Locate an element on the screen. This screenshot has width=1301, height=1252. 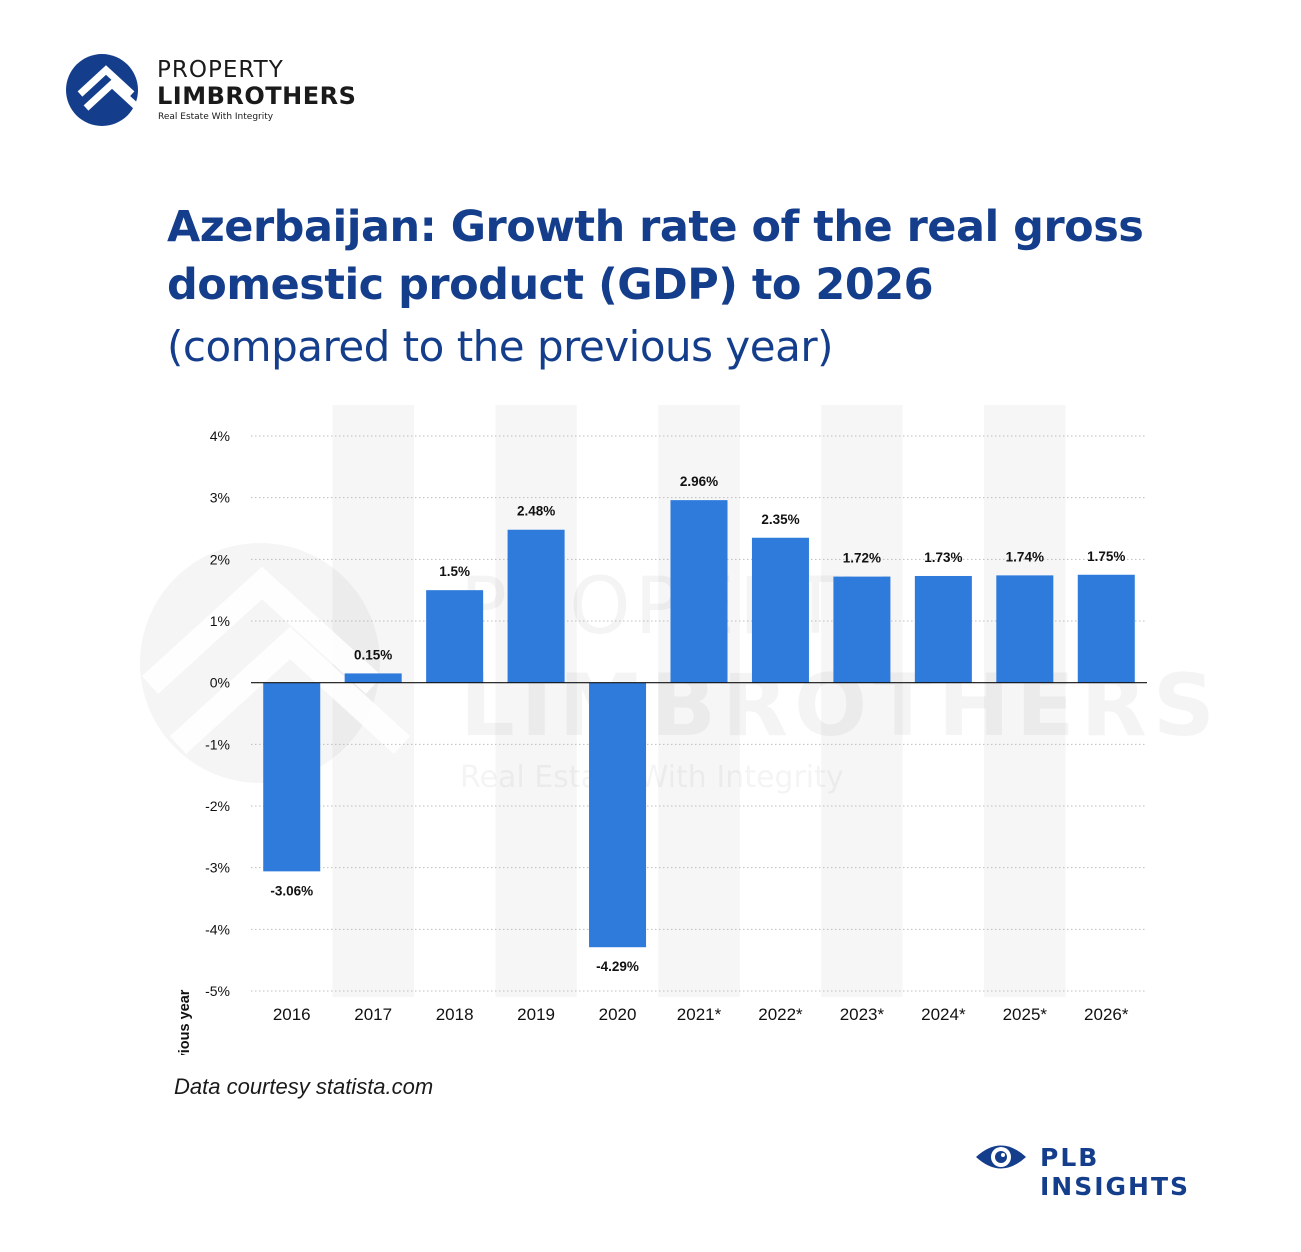
y-tick-labels: 4% 3% 2% 1% 0% -1% -2% -3% -4% -5% is located at coordinates (217, 713).